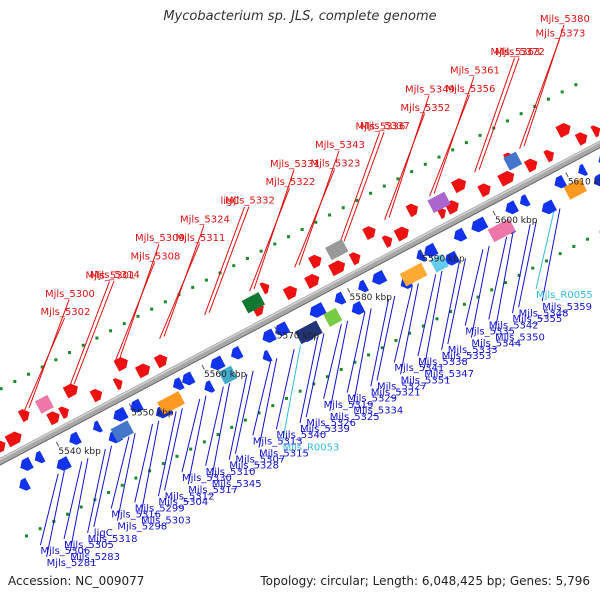 The height and width of the screenshot is (600, 600). Describe the element at coordinates (183, 502) in the screenshot. I see `gene-label: Mjls_5304` at that location.